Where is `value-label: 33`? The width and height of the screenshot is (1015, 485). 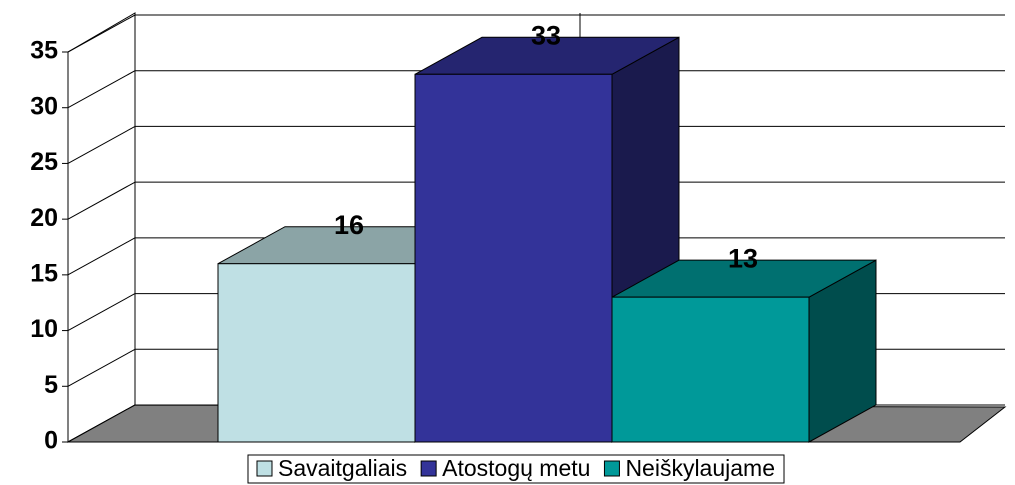
value-label: 33 is located at coordinates (546, 35).